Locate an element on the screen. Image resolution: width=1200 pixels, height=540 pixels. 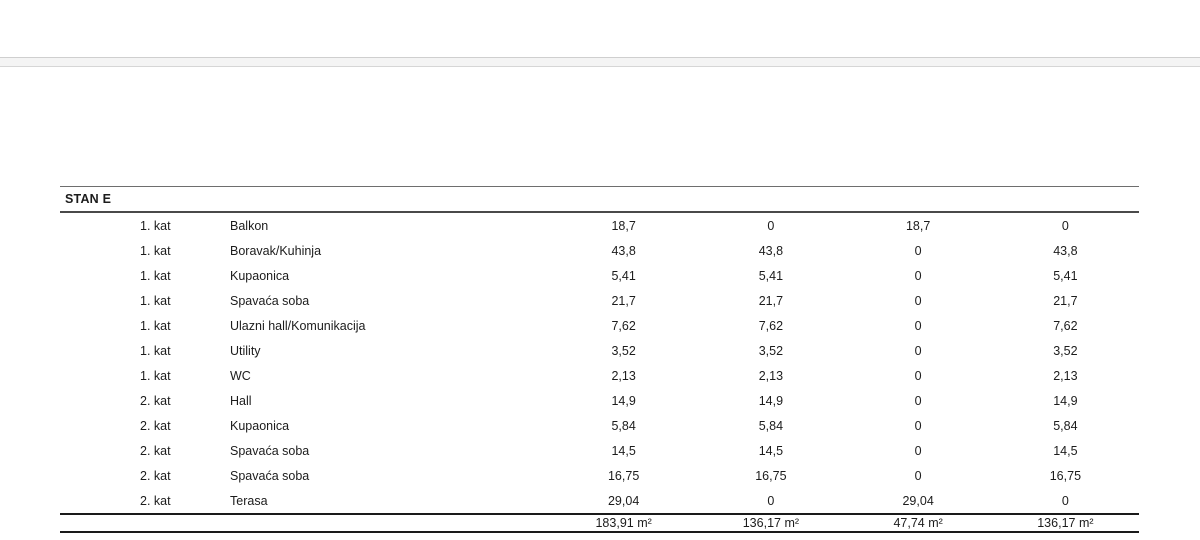
table-row: 2. kat Kupaonica 5,84 5,84 0 5,84 is located at coordinates (599, 425).